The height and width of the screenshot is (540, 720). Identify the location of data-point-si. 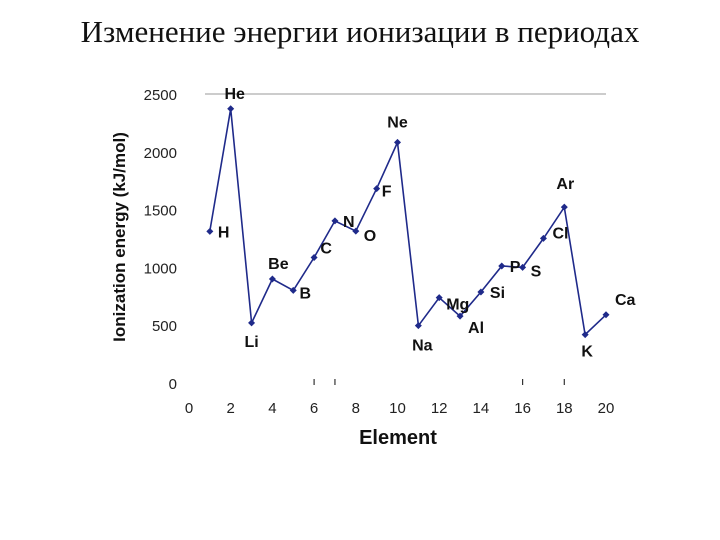
(481, 292).